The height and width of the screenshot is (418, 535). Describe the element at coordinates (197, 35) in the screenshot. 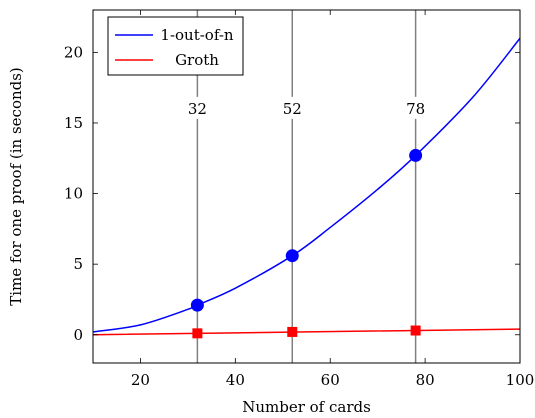

I see `legend-label: 1-out-of-n` at that location.